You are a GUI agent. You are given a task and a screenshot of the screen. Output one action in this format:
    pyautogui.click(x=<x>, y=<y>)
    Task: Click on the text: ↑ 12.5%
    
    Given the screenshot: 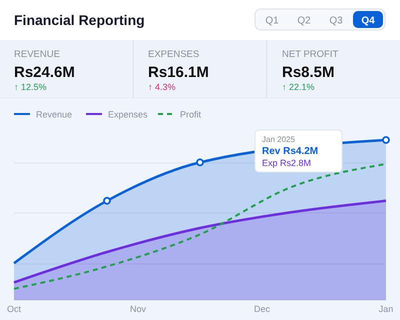 What is the action you would take?
    pyautogui.click(x=30, y=87)
    